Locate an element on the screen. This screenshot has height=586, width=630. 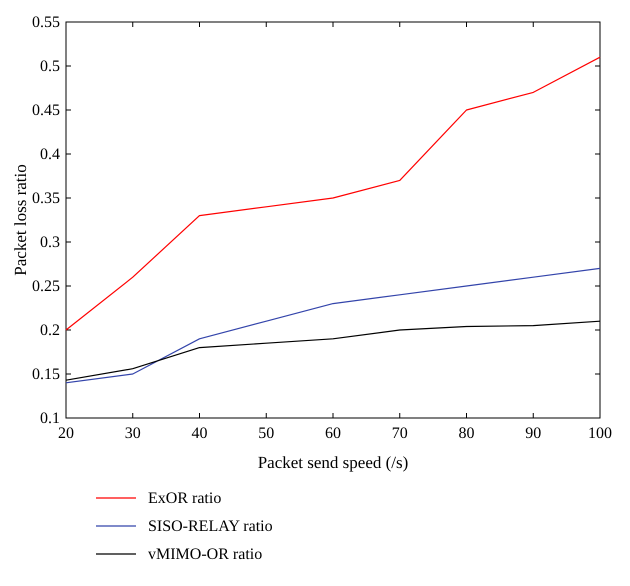
x-tick-label: 30 is located at coordinates (132, 433).